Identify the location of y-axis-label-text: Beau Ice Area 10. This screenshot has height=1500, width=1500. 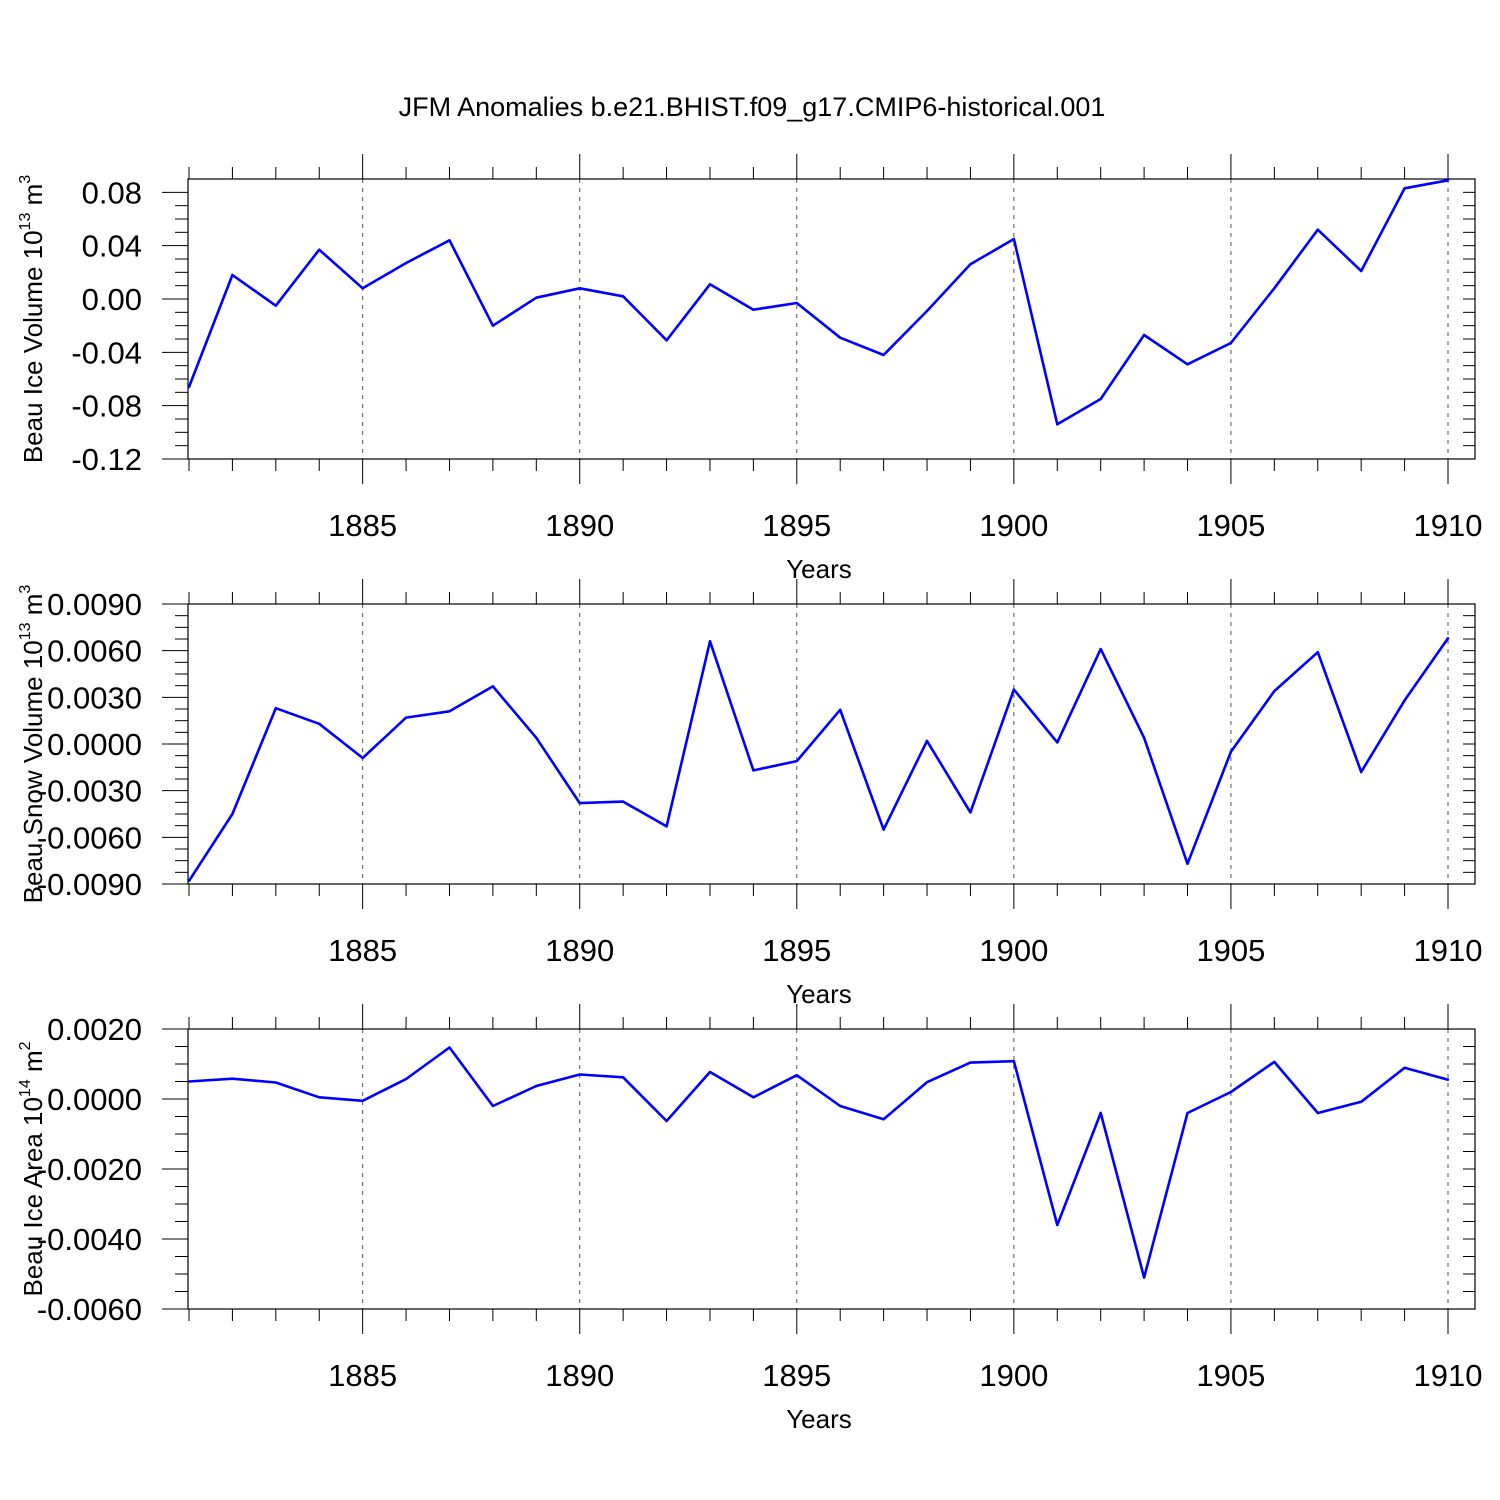
(33, 1196).